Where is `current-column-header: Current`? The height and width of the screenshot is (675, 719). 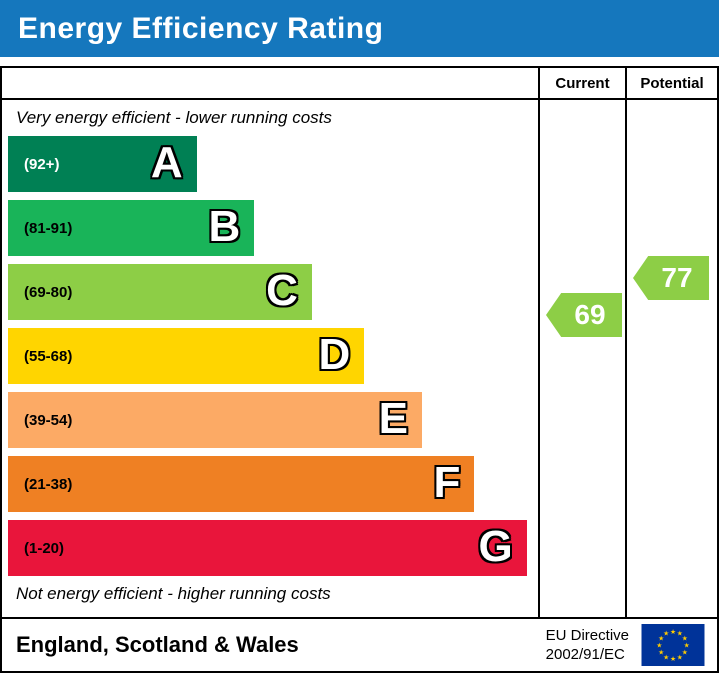 current-column-header: Current is located at coordinates (583, 83).